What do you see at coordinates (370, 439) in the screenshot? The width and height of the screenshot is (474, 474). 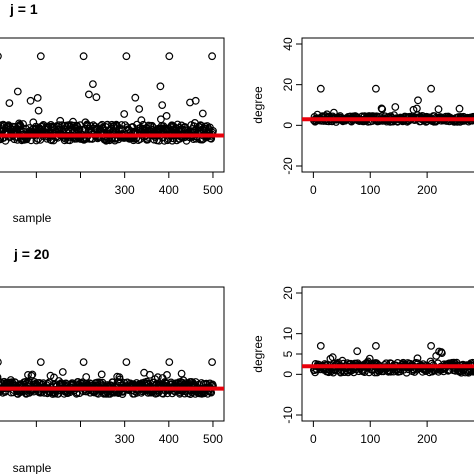 I see `x-tick-label: 100` at bounding box center [370, 439].